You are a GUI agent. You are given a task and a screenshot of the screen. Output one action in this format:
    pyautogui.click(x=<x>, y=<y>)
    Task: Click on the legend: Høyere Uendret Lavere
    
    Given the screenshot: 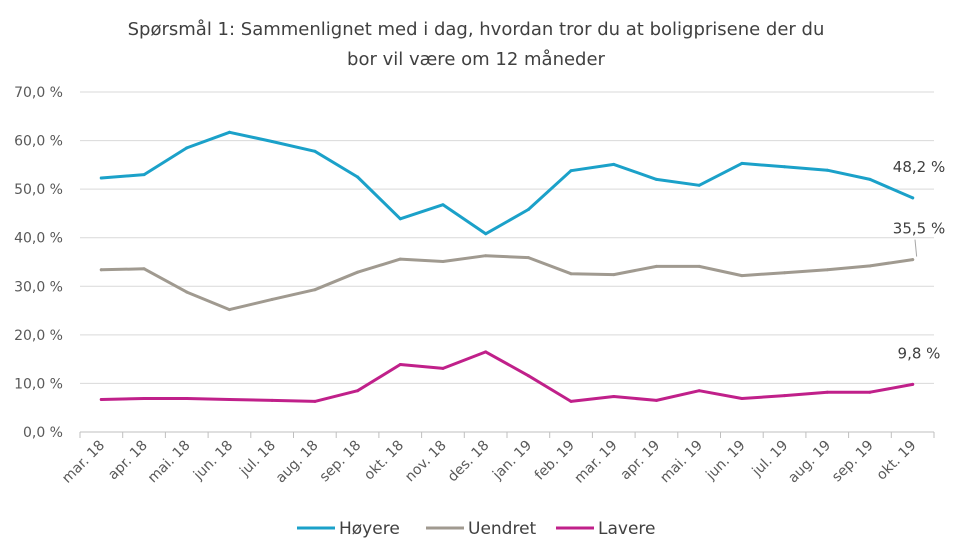 What is the action you would take?
    pyautogui.click(x=476, y=529)
    